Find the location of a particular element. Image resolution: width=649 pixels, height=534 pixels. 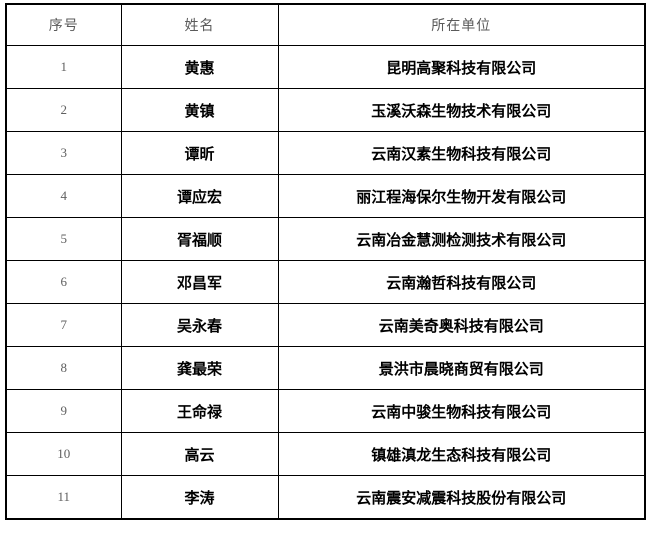

cell-index: 3 is located at coordinates (63, 153).